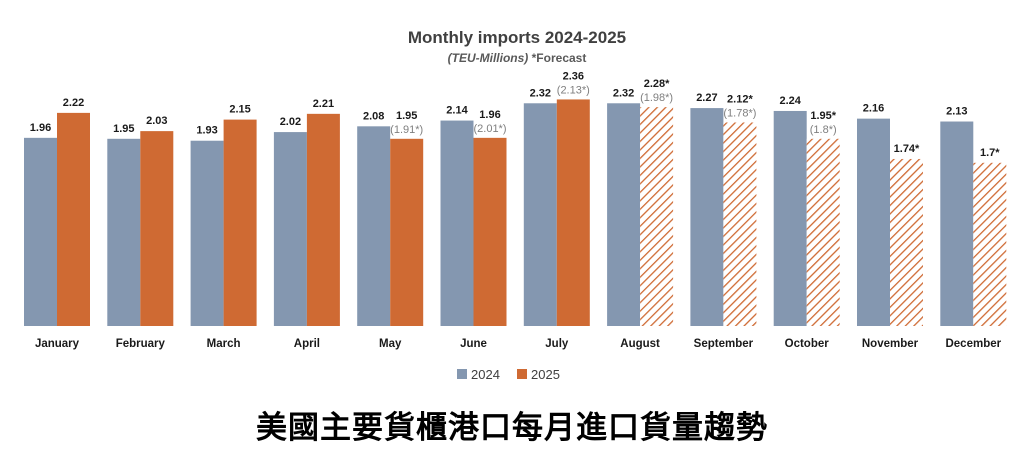 The width and height of the screenshot is (1024, 459). Describe the element at coordinates (990, 244) in the screenshot. I see `bar-2025-december` at that location.